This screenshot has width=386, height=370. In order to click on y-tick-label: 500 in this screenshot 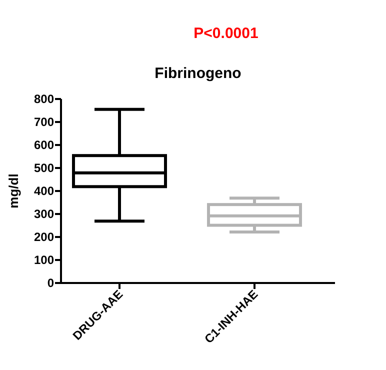, I will do `click(44, 168)`.